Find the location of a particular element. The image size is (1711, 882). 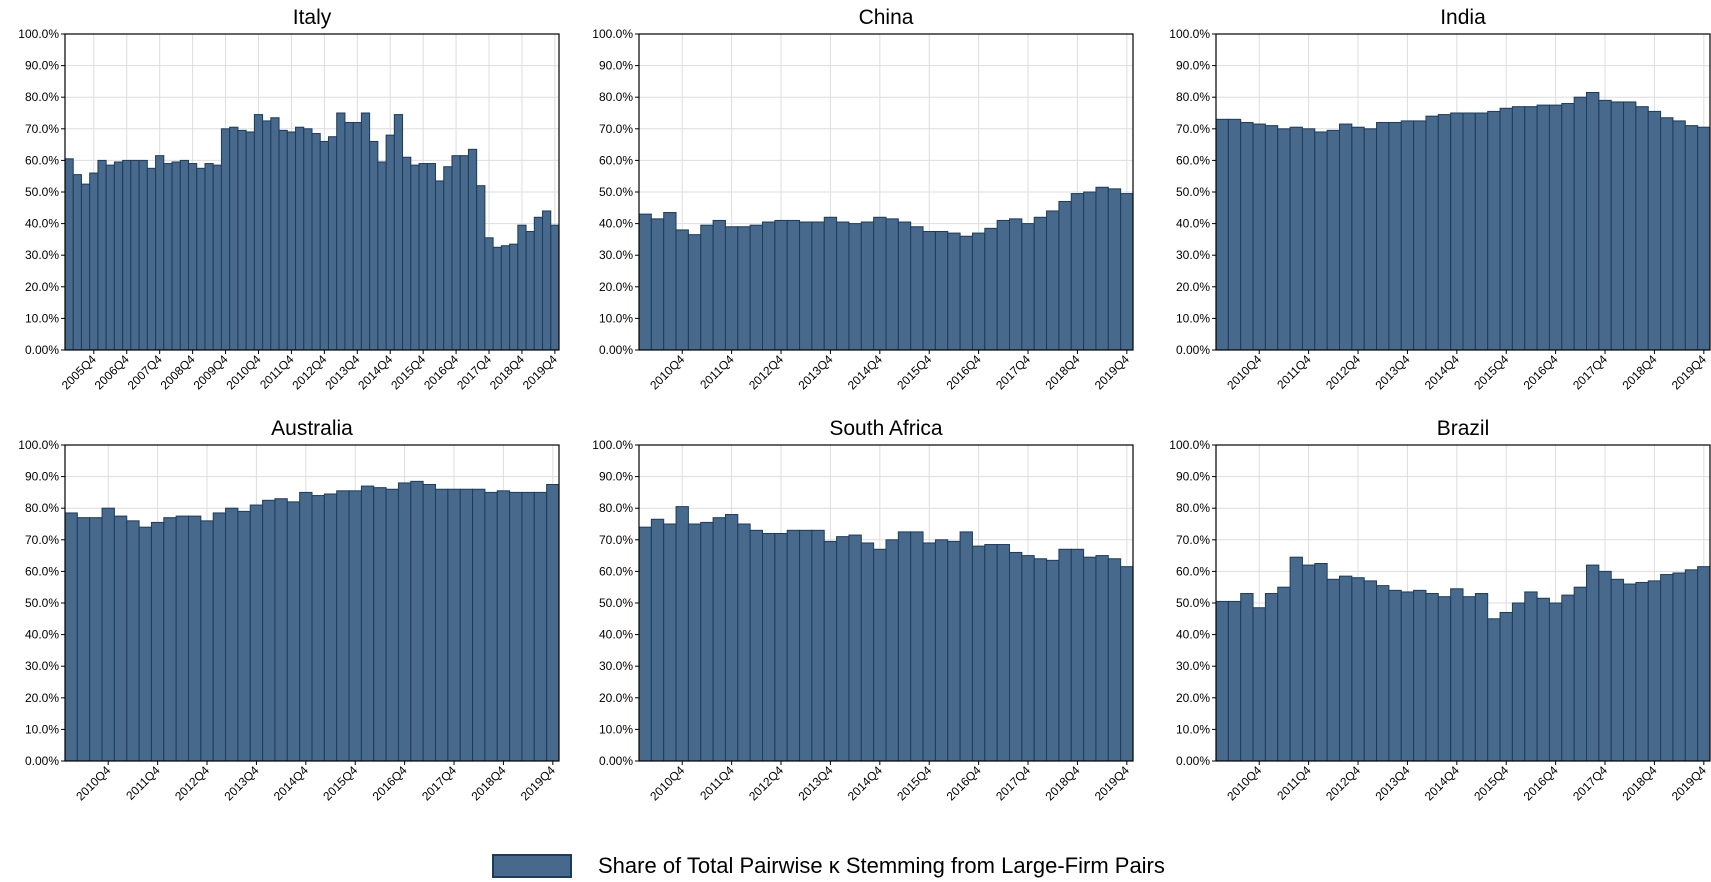

y-tick-label: 10.0% is located at coordinates (42, 318).